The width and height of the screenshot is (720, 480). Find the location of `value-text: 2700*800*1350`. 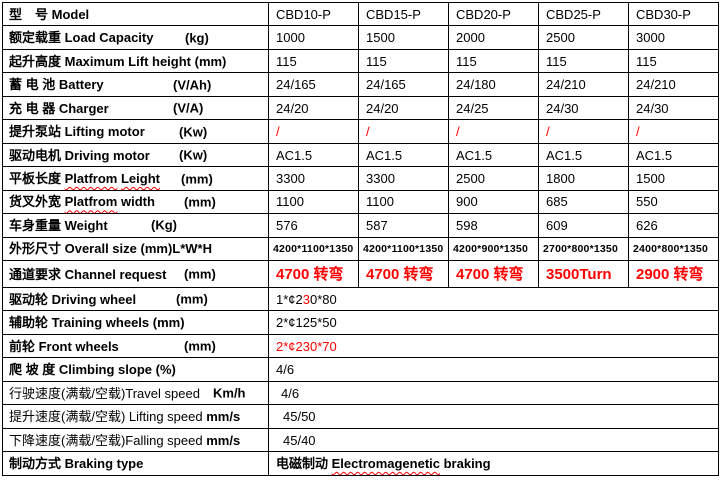

value-text: 2700*800*1350 is located at coordinates (581, 248).